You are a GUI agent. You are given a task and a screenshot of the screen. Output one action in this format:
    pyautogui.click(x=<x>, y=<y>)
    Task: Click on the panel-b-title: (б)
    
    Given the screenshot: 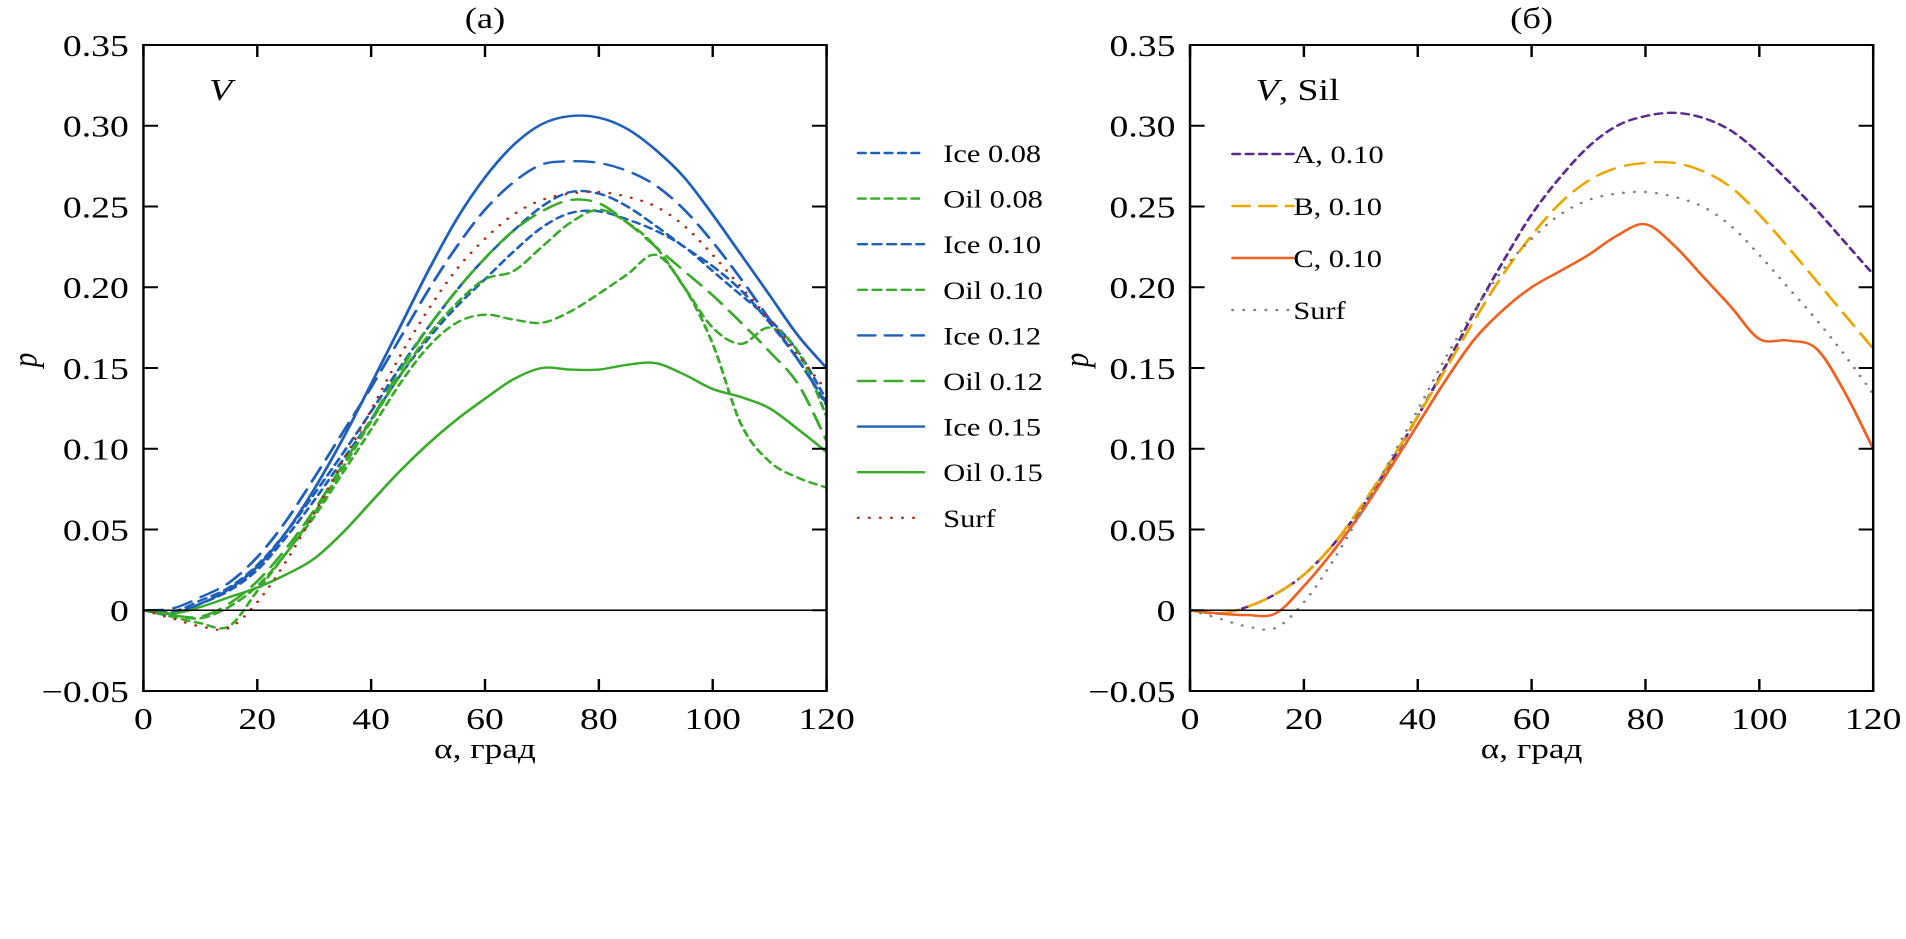 What is the action you would take?
    pyautogui.click(x=1531, y=18)
    